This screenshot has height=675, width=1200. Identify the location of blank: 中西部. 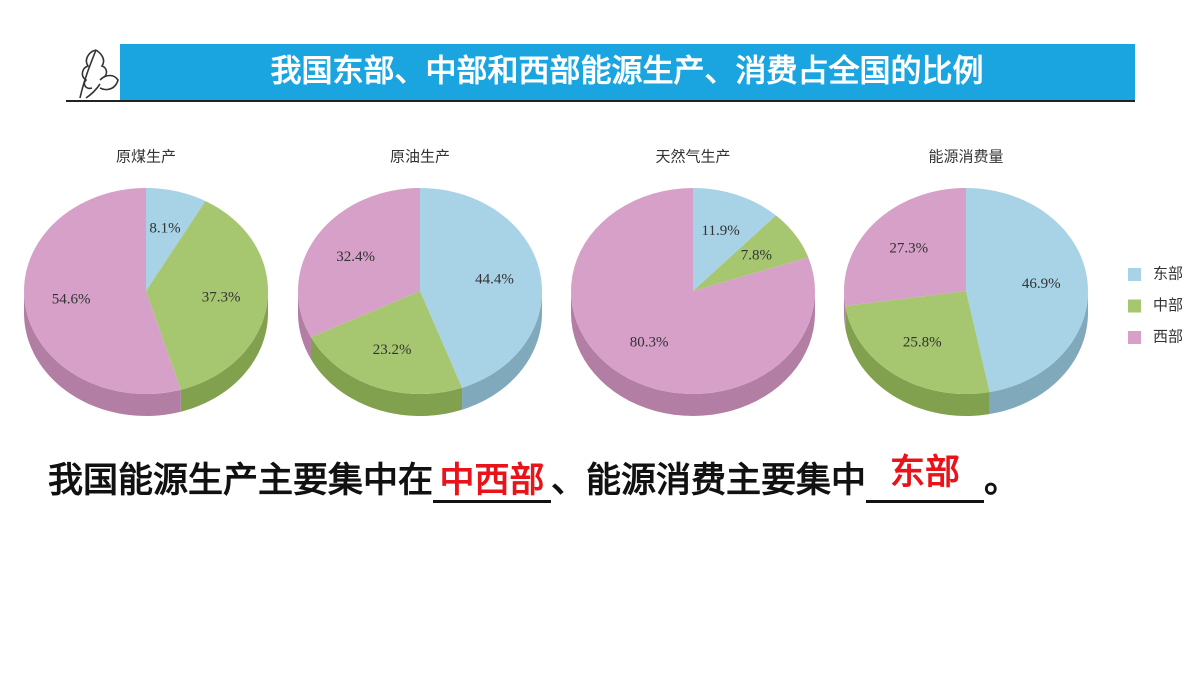
(492, 480).